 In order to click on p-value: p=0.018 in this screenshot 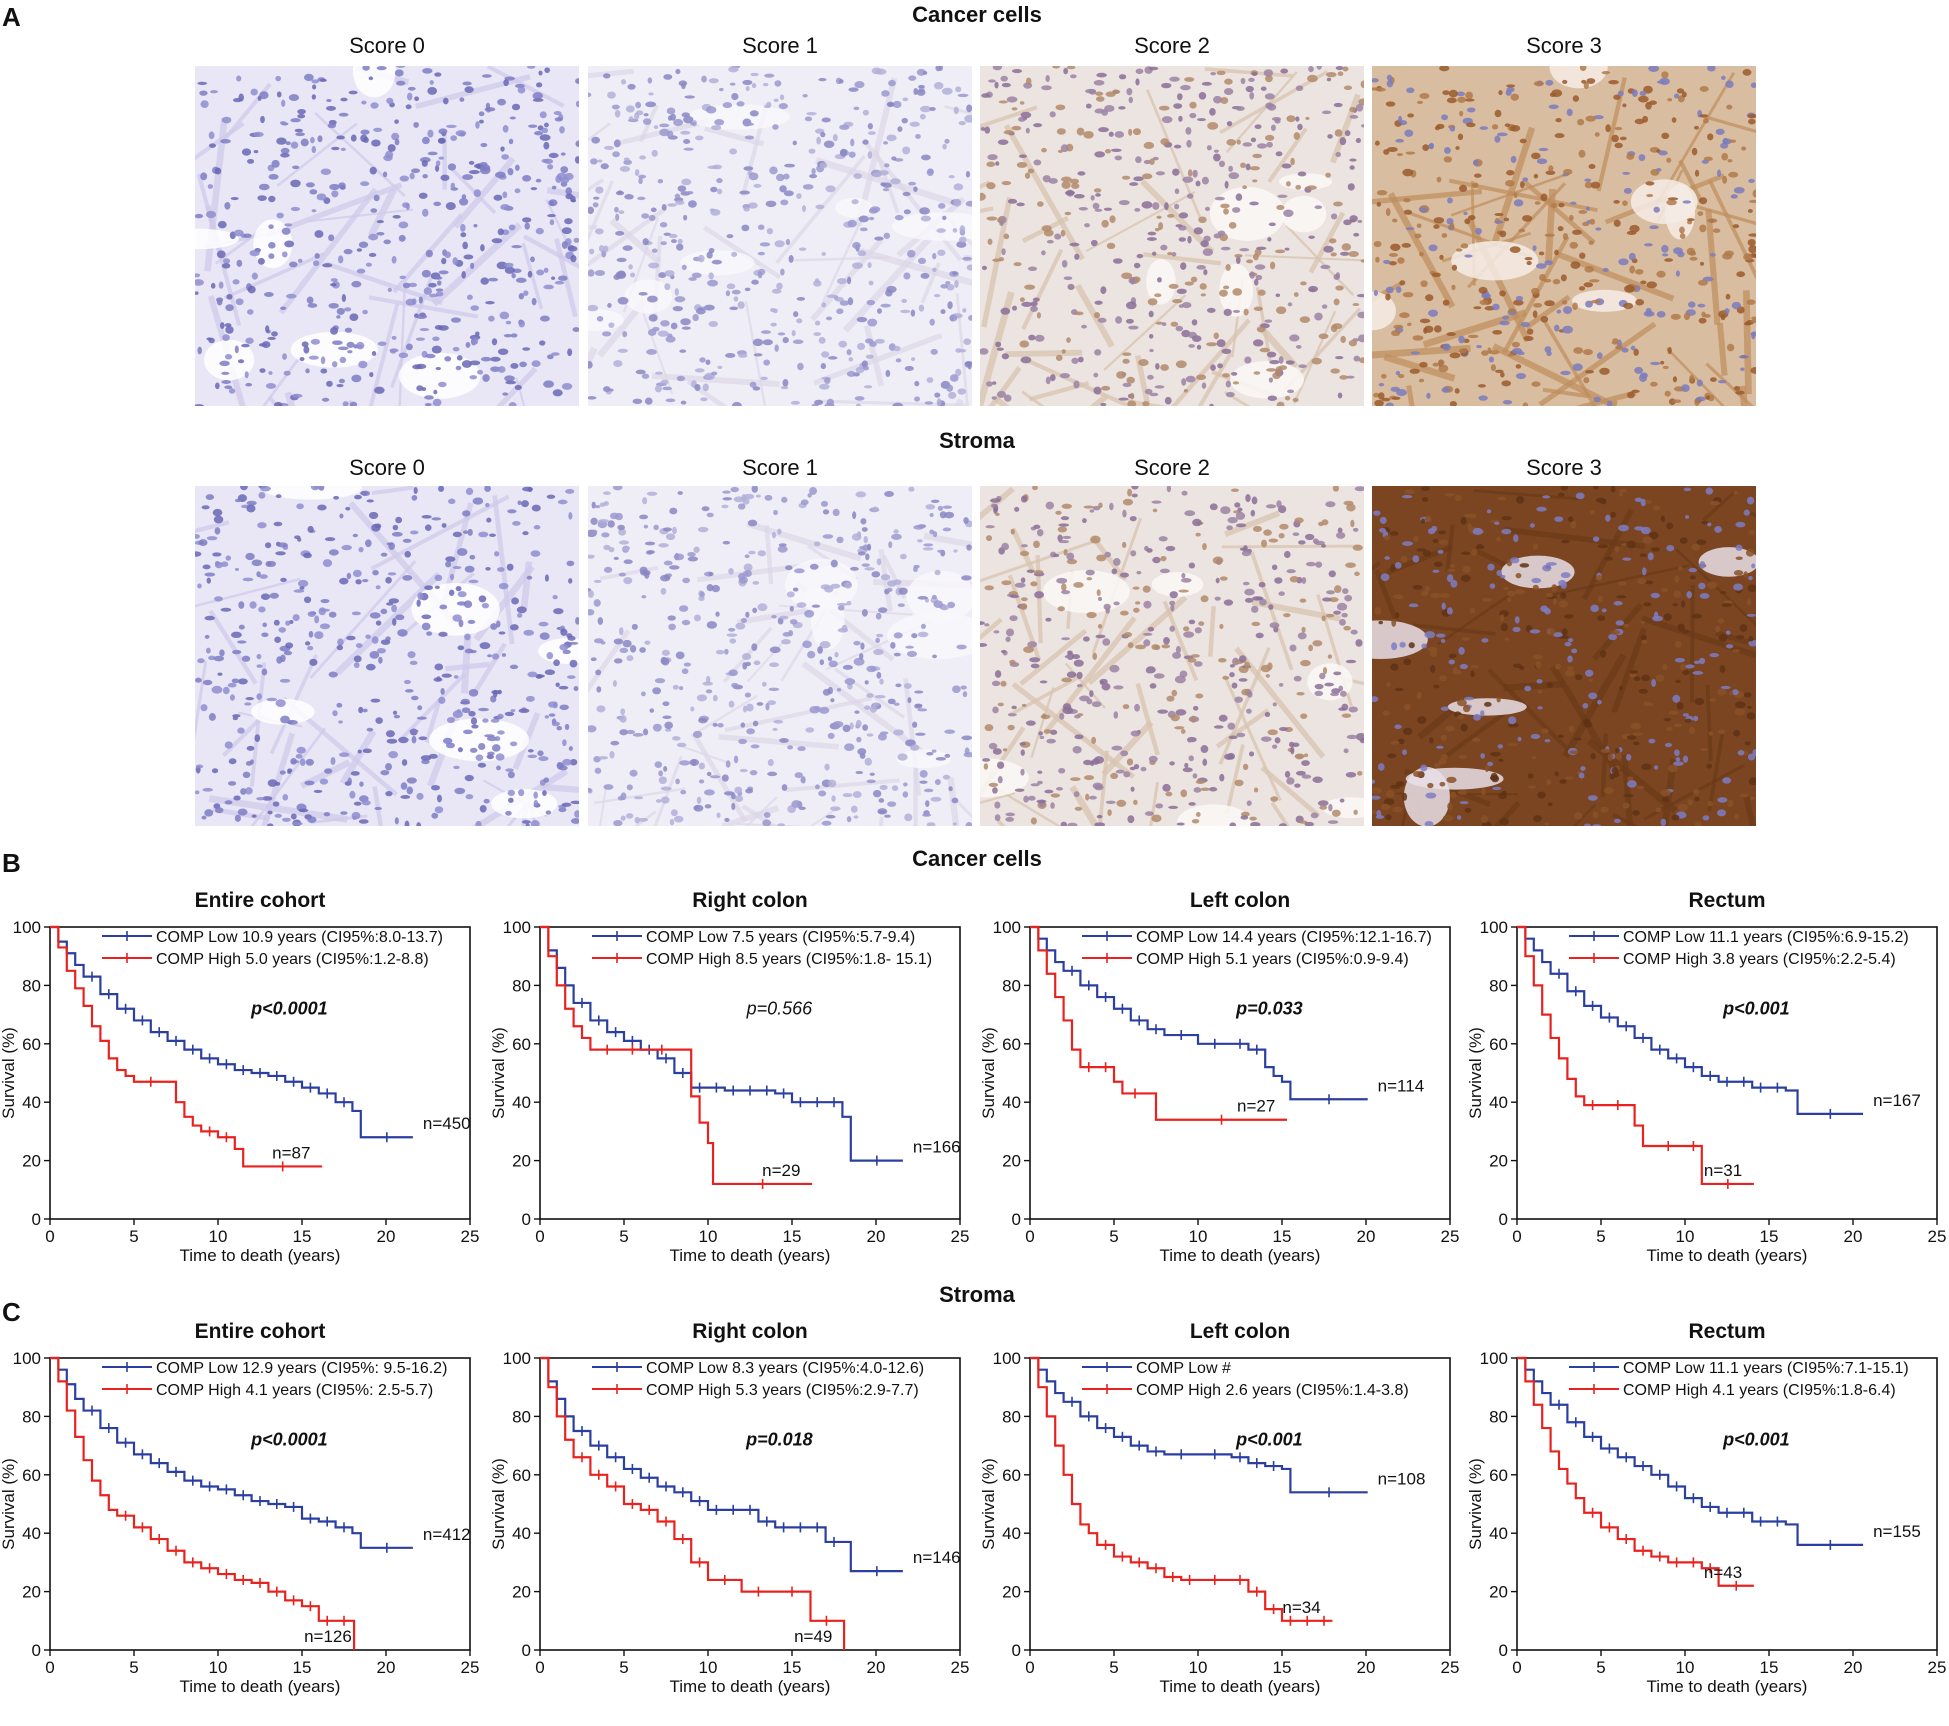, I will do `click(779, 1440)`.